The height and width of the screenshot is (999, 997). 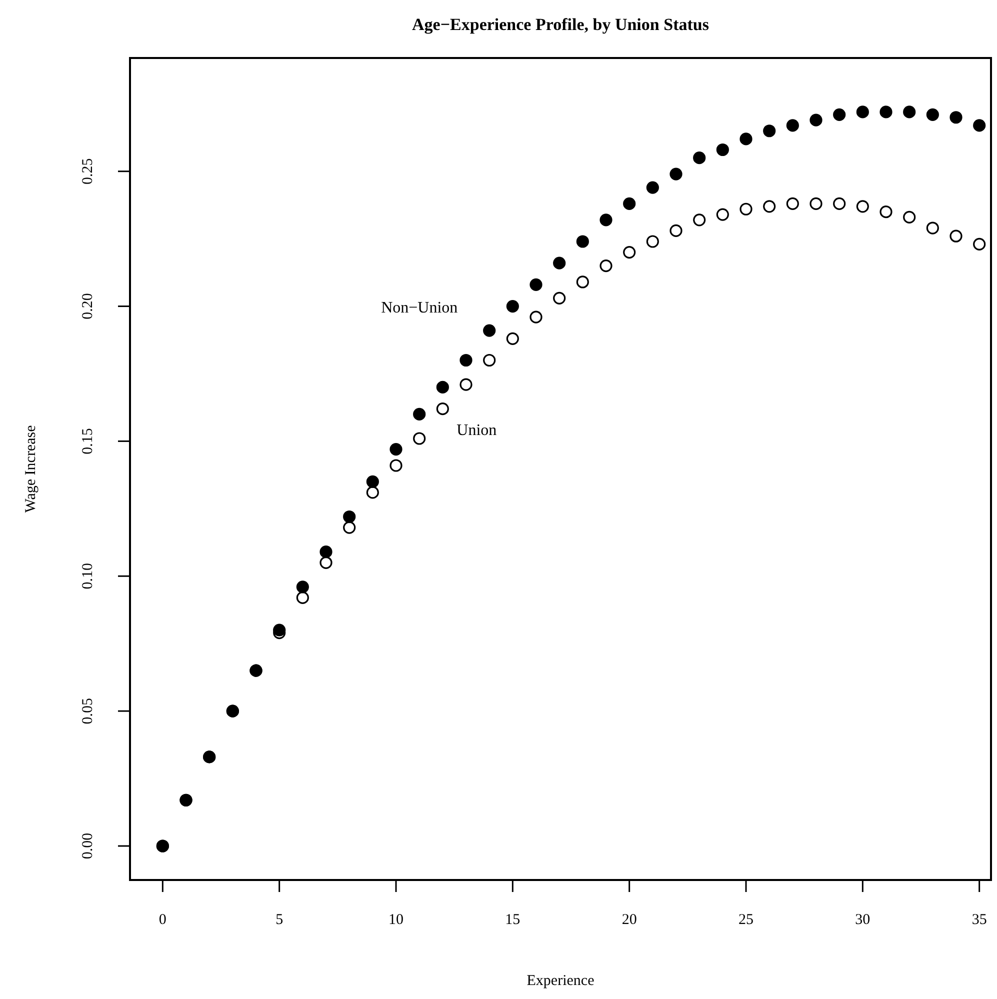 I want to click on x-tick-label: 0, so click(x=162, y=920).